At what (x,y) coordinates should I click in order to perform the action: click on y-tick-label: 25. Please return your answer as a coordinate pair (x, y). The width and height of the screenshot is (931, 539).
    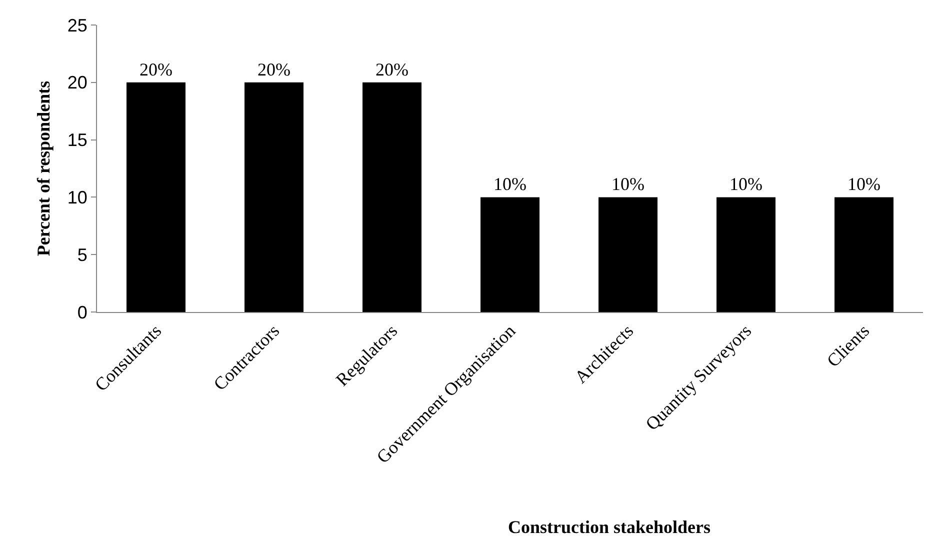
    Looking at the image, I should click on (77, 25).